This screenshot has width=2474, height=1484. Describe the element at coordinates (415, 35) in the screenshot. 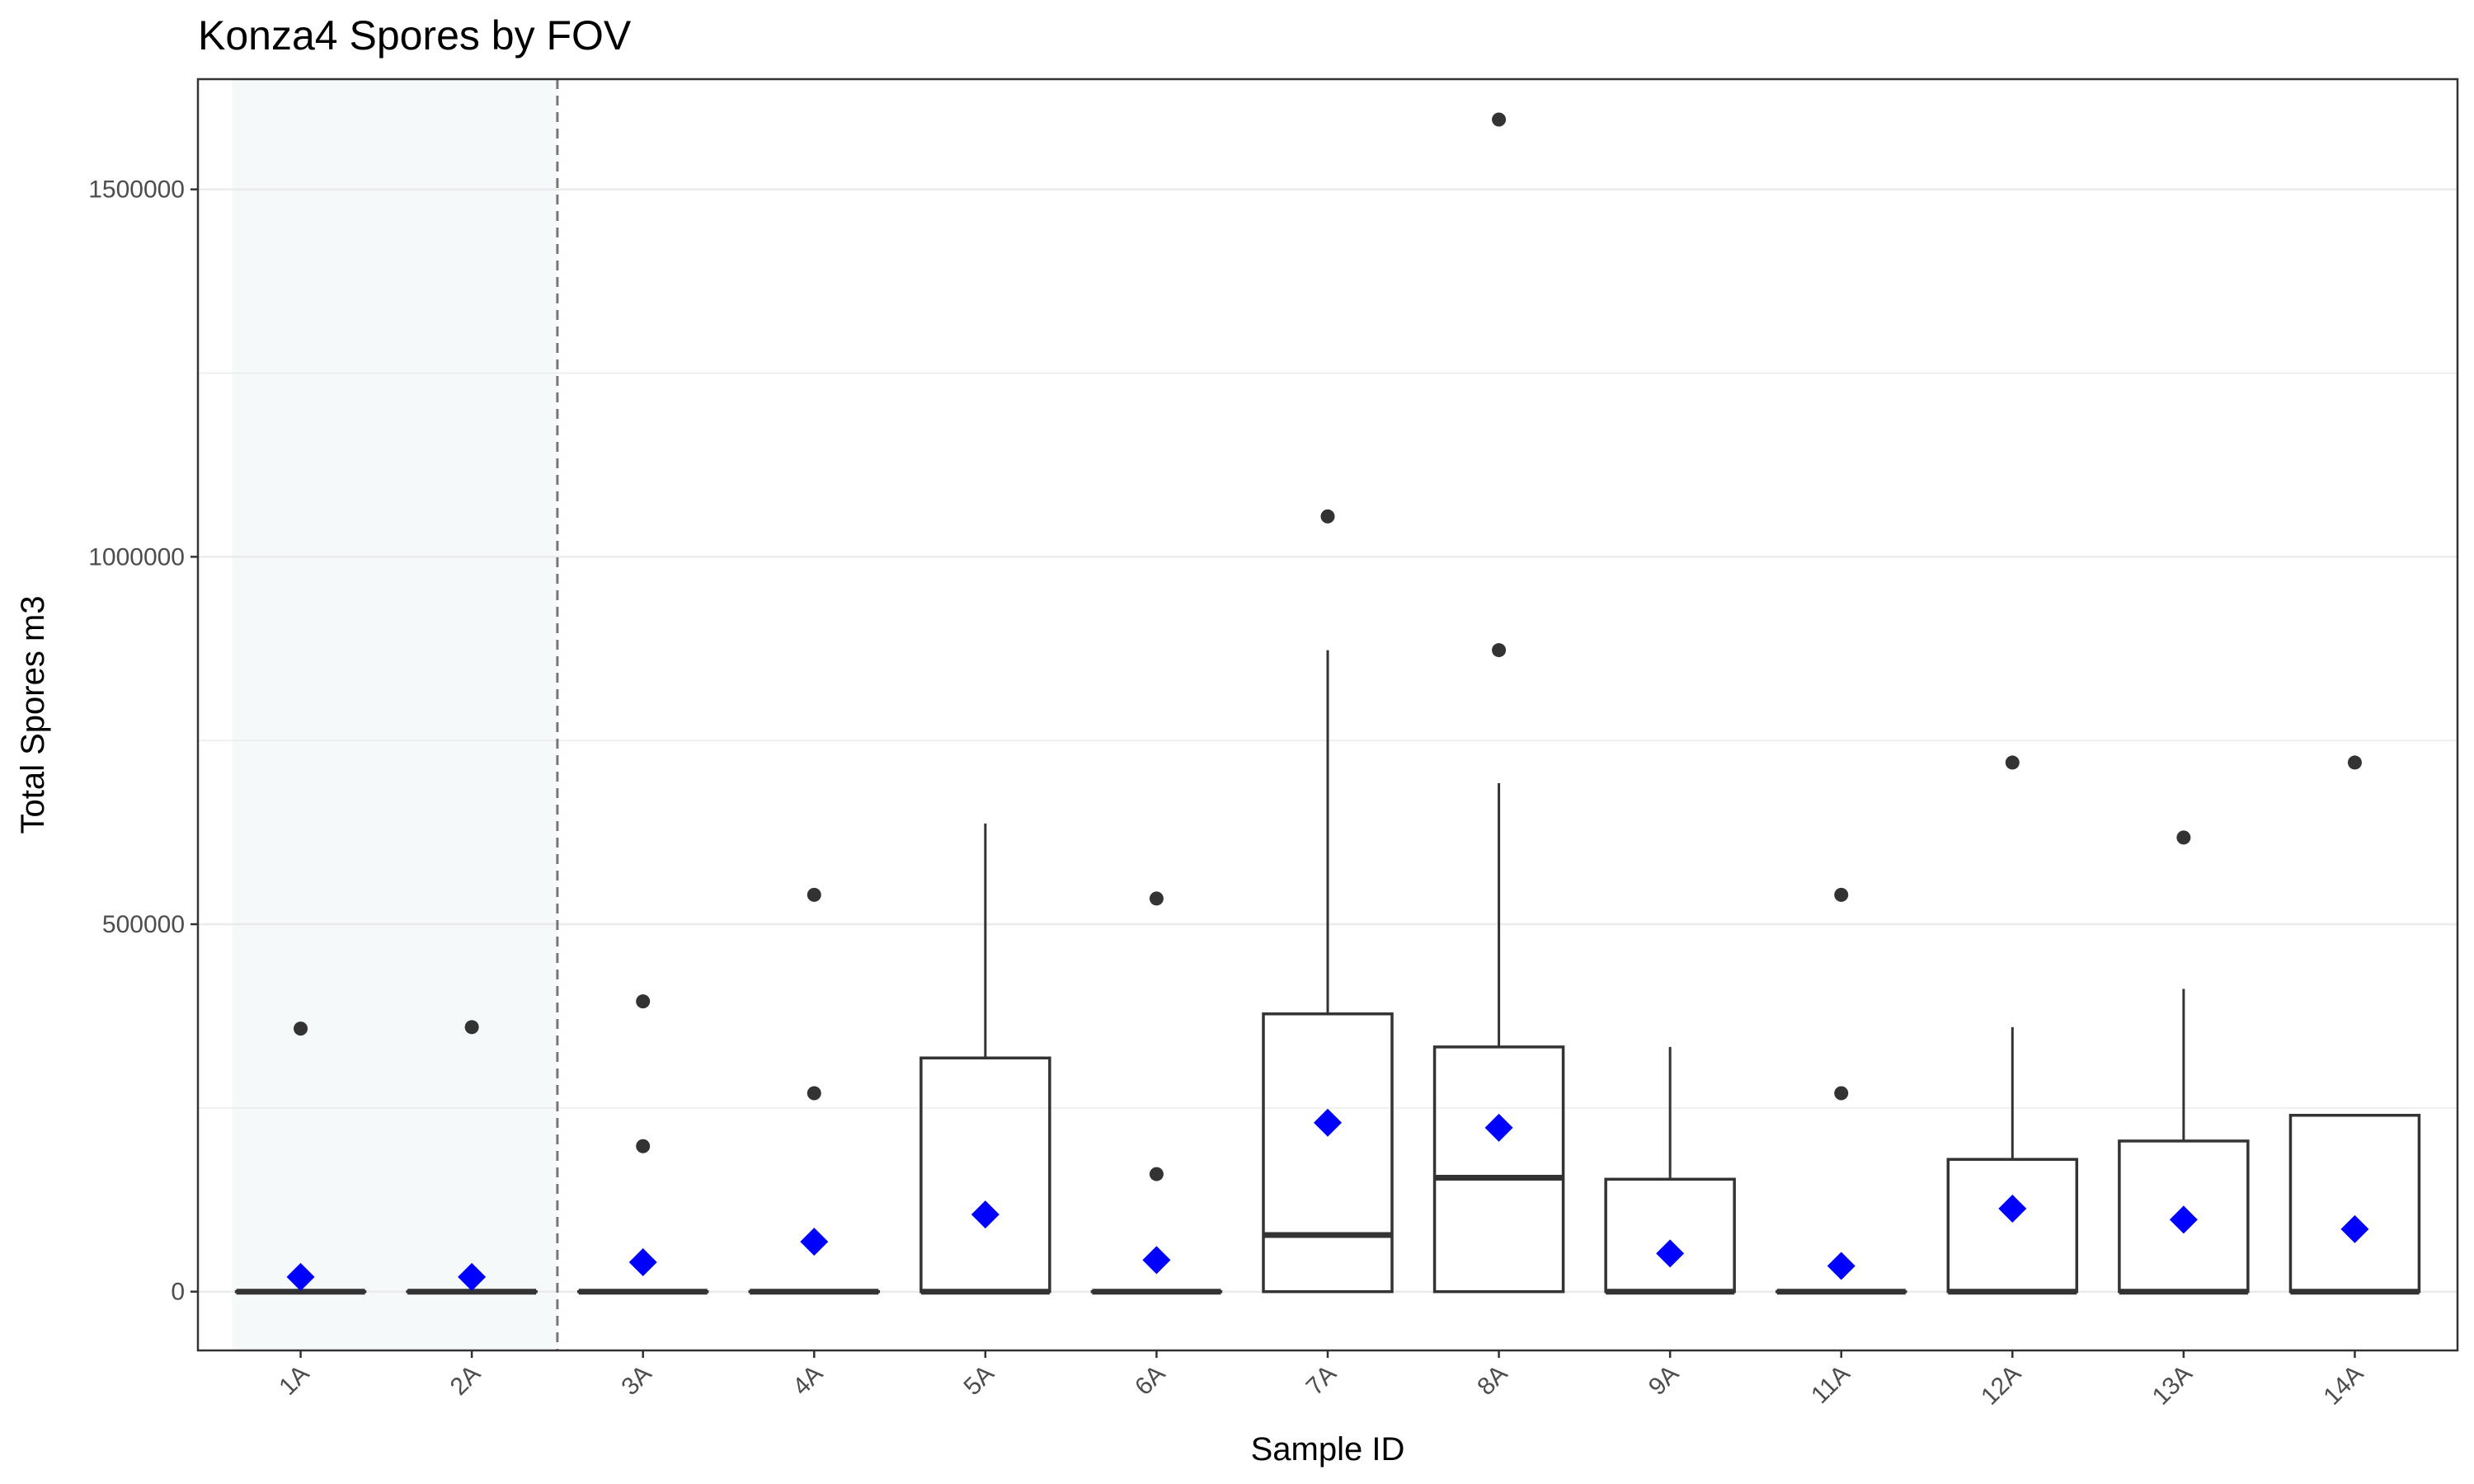

I see `chart-title: Konza4 Spores by FOV` at that location.